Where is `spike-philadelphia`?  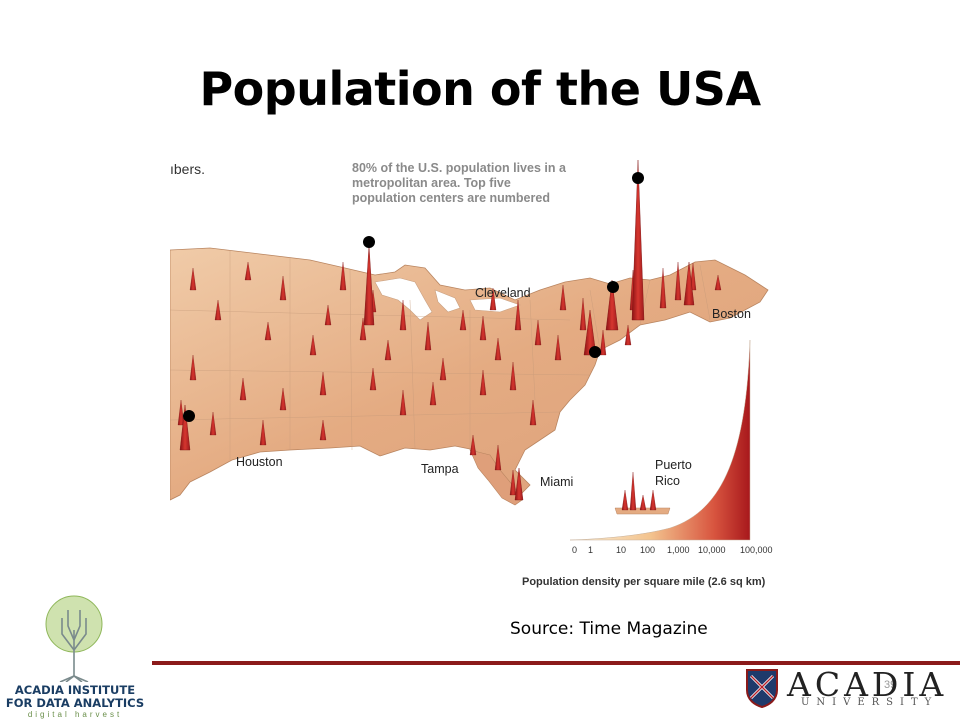 spike-philadelphia is located at coordinates (612, 305).